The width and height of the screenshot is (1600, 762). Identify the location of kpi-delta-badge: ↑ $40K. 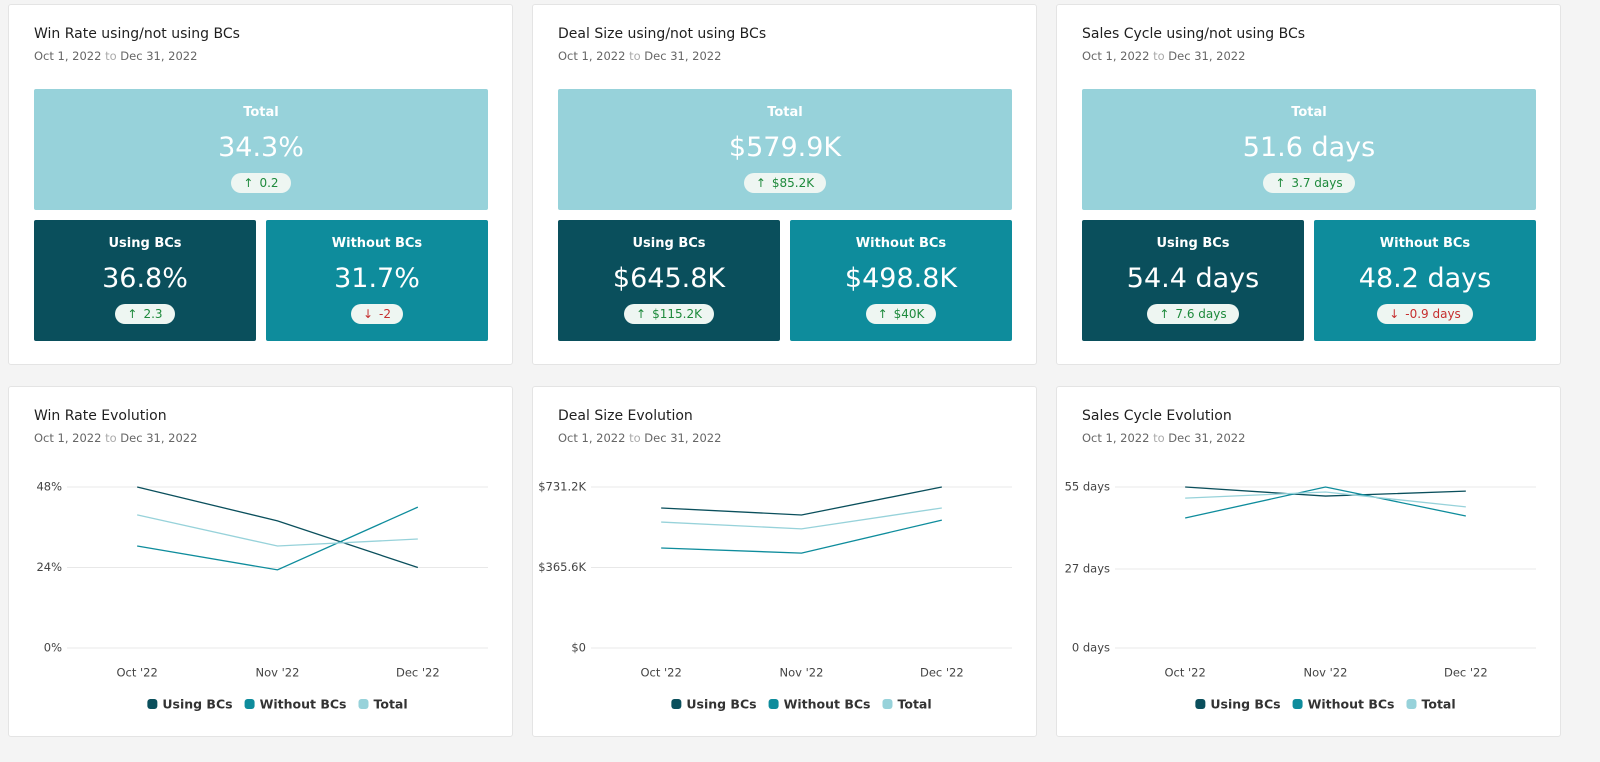
(901, 314).